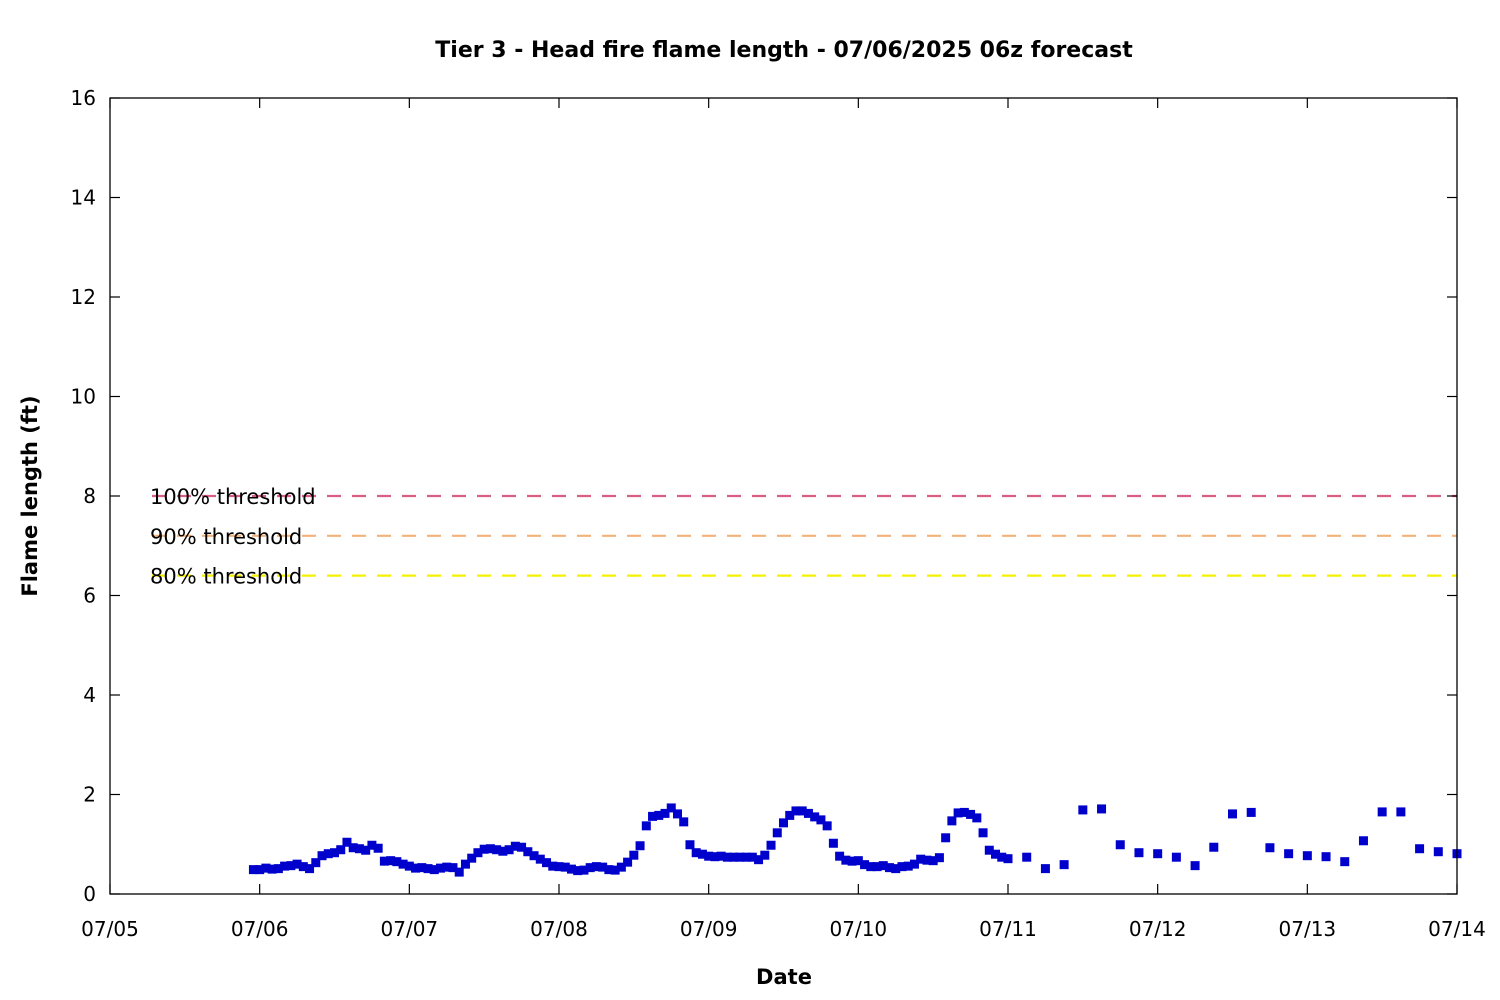 This screenshot has height=1000, width=1500. Describe the element at coordinates (83, 397) in the screenshot. I see `y-tick-label: 10` at that location.